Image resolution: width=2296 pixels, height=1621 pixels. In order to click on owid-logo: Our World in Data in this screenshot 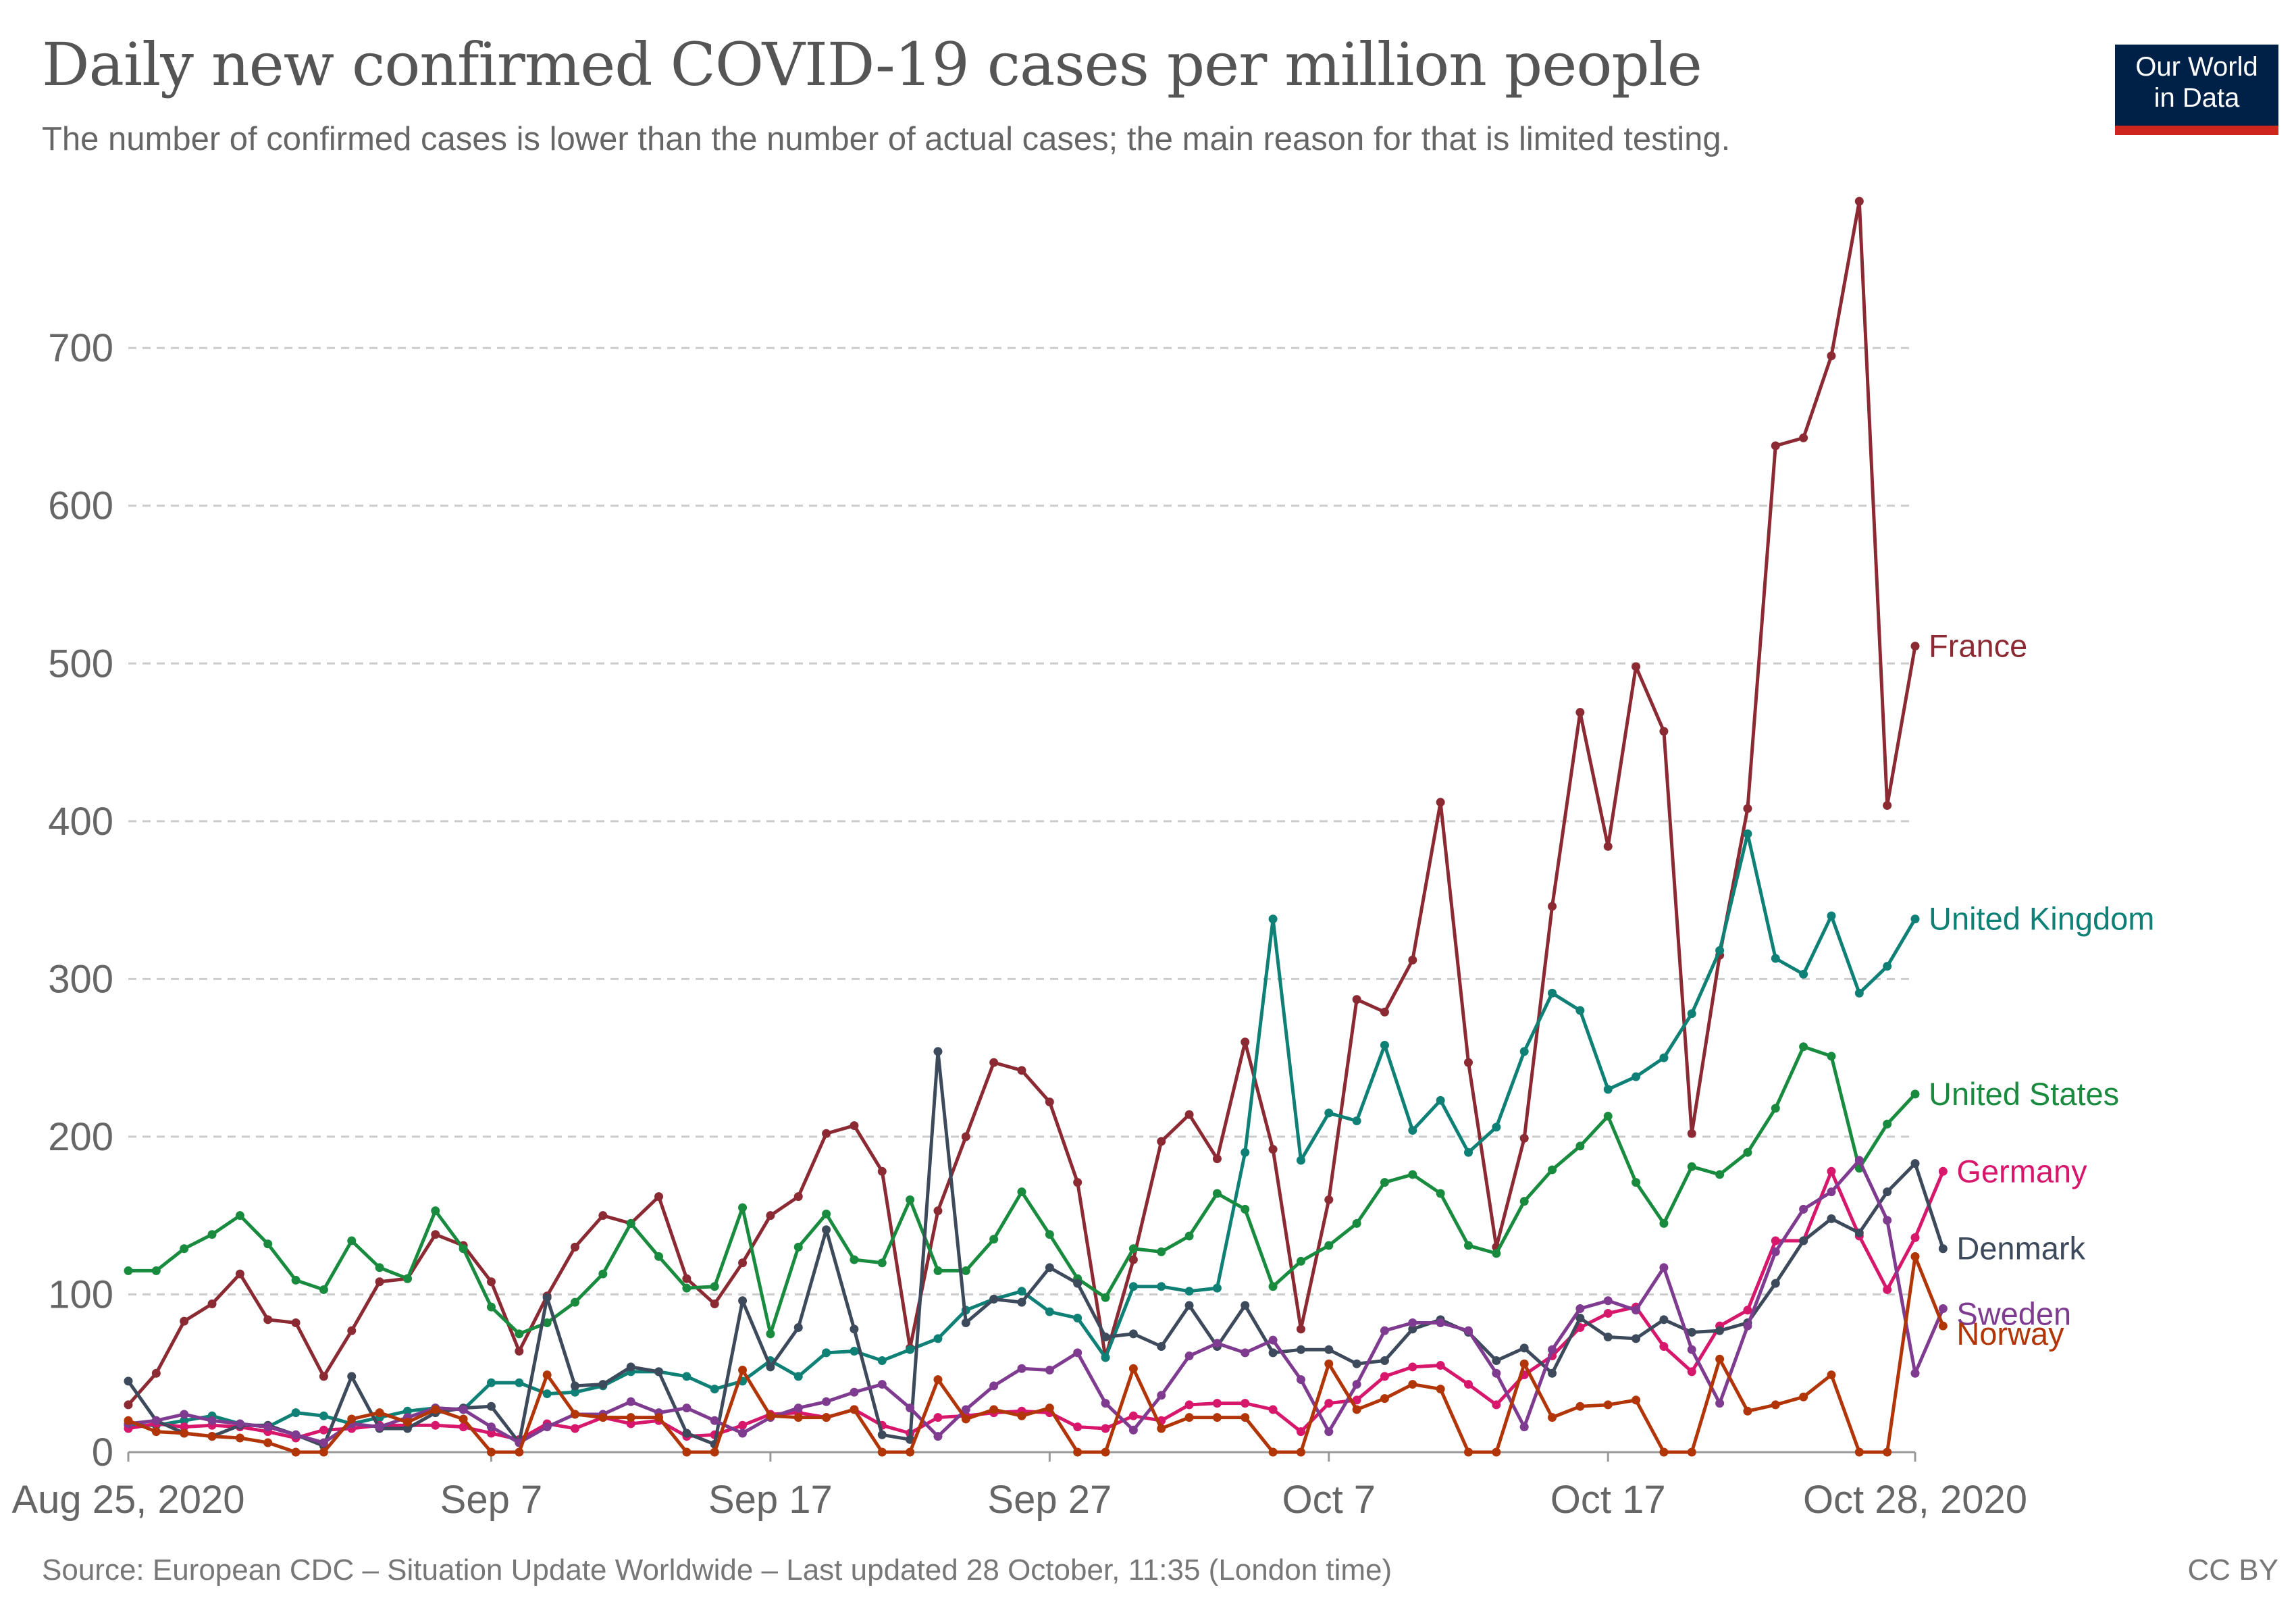, I will do `click(2196, 90)`.